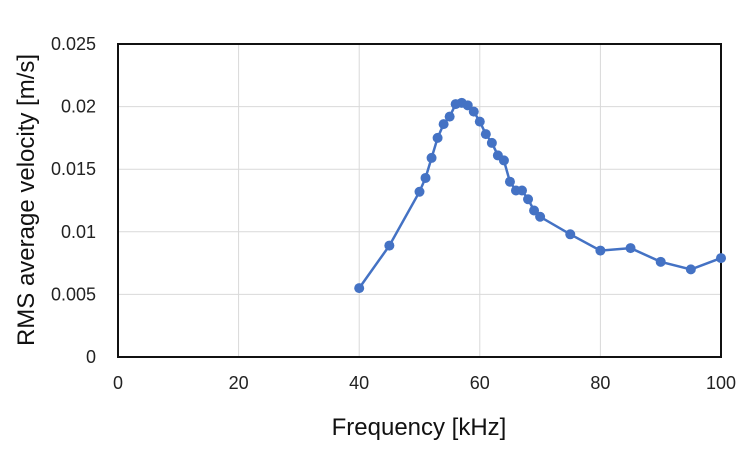 The width and height of the screenshot is (751, 450). What do you see at coordinates (78, 107) in the screenshot?
I see `y-tick-label: 0.02` at bounding box center [78, 107].